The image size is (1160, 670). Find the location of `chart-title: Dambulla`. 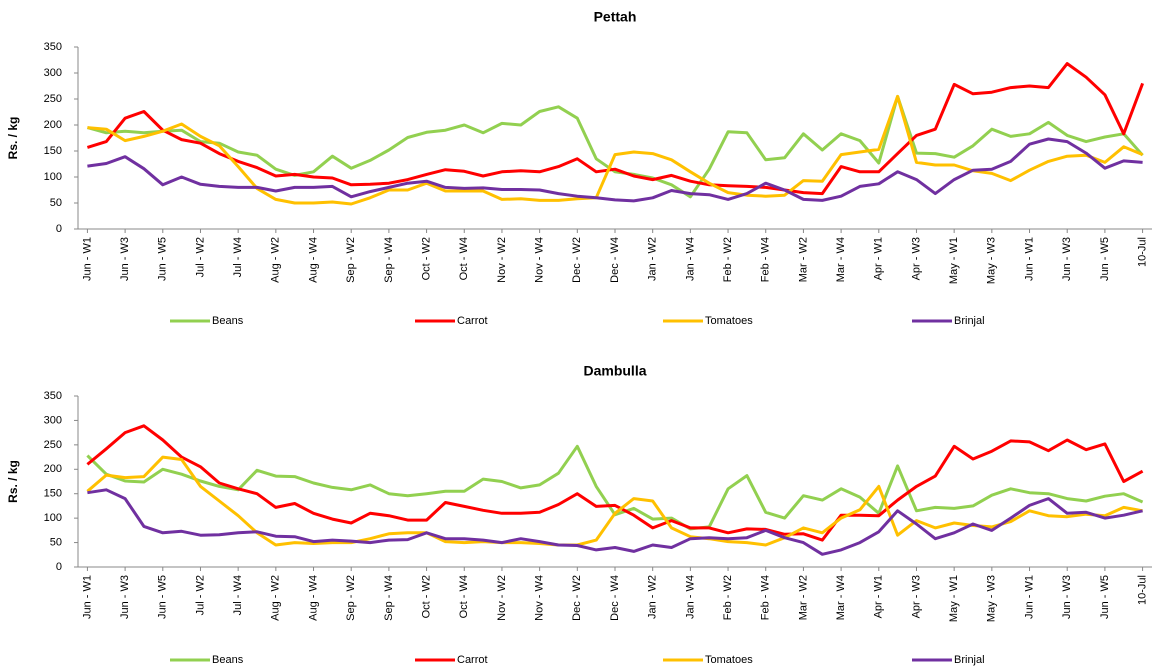

chart-title: Dambulla is located at coordinates (614, 371).